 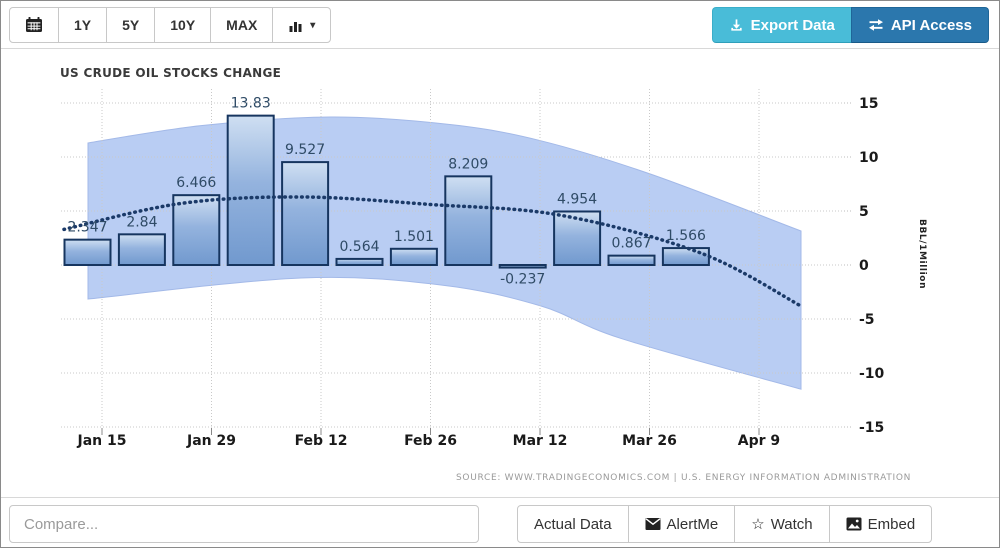 What do you see at coordinates (649, 441) in the screenshot?
I see `x-tick-label-5: Mar 26` at bounding box center [649, 441].